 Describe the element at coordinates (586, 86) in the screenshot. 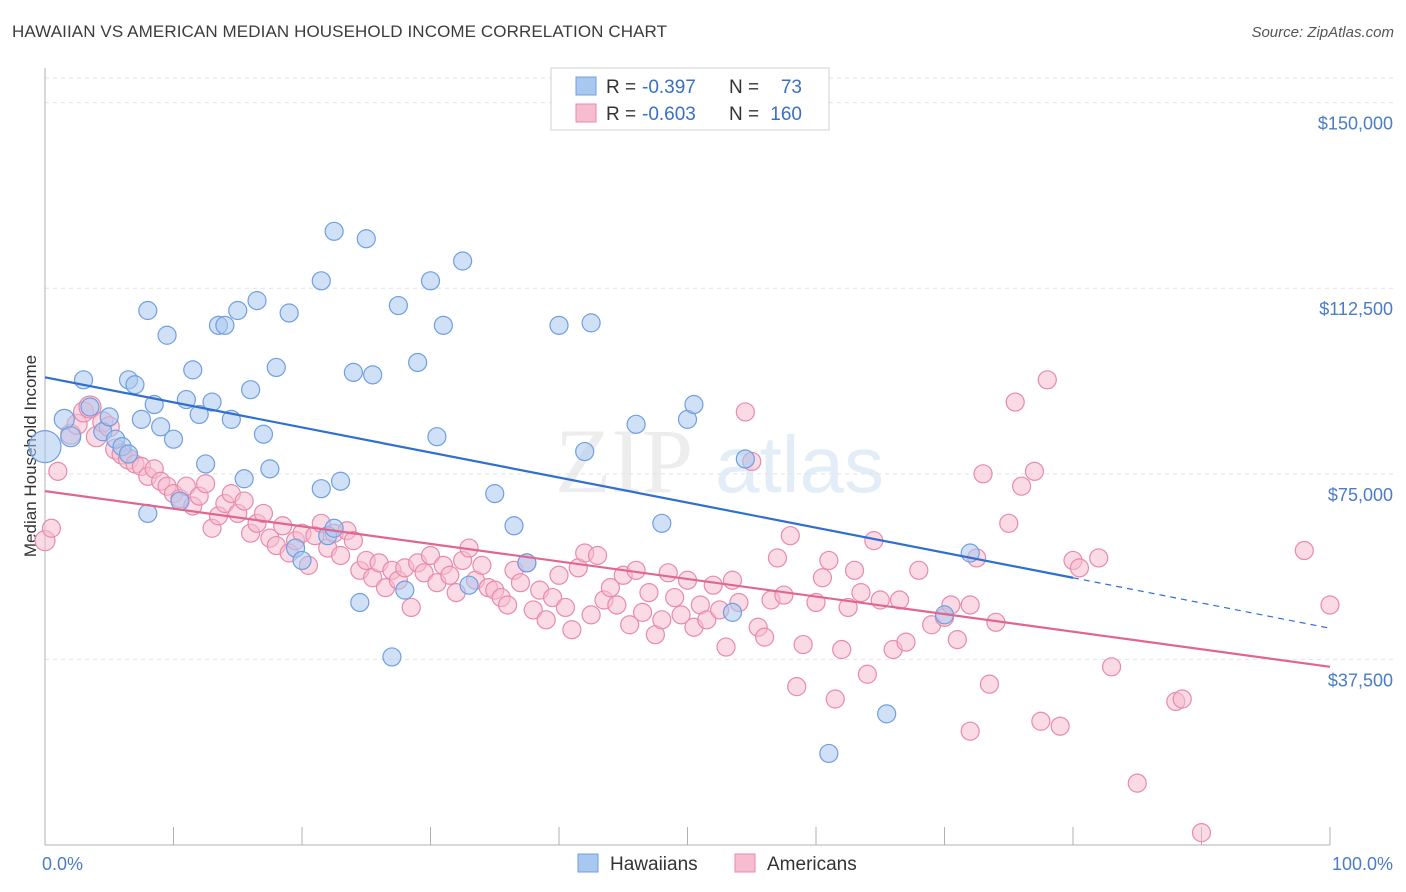

I see `legend-swatch-hawaiians` at that location.